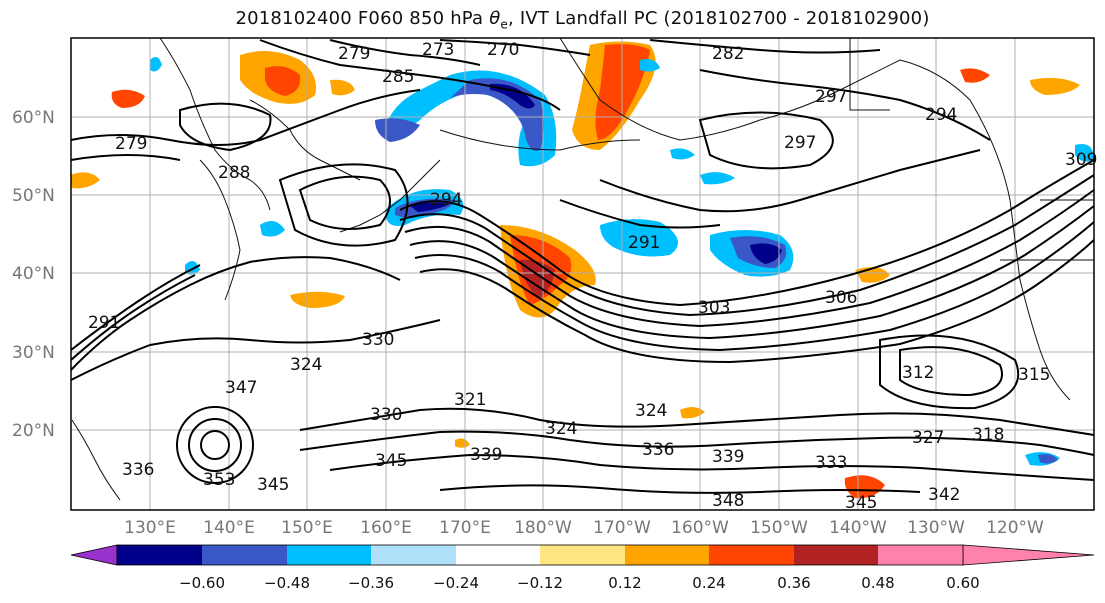  What do you see at coordinates (94, 555) in the screenshot?
I see `colorbar-extend-low` at bounding box center [94, 555].